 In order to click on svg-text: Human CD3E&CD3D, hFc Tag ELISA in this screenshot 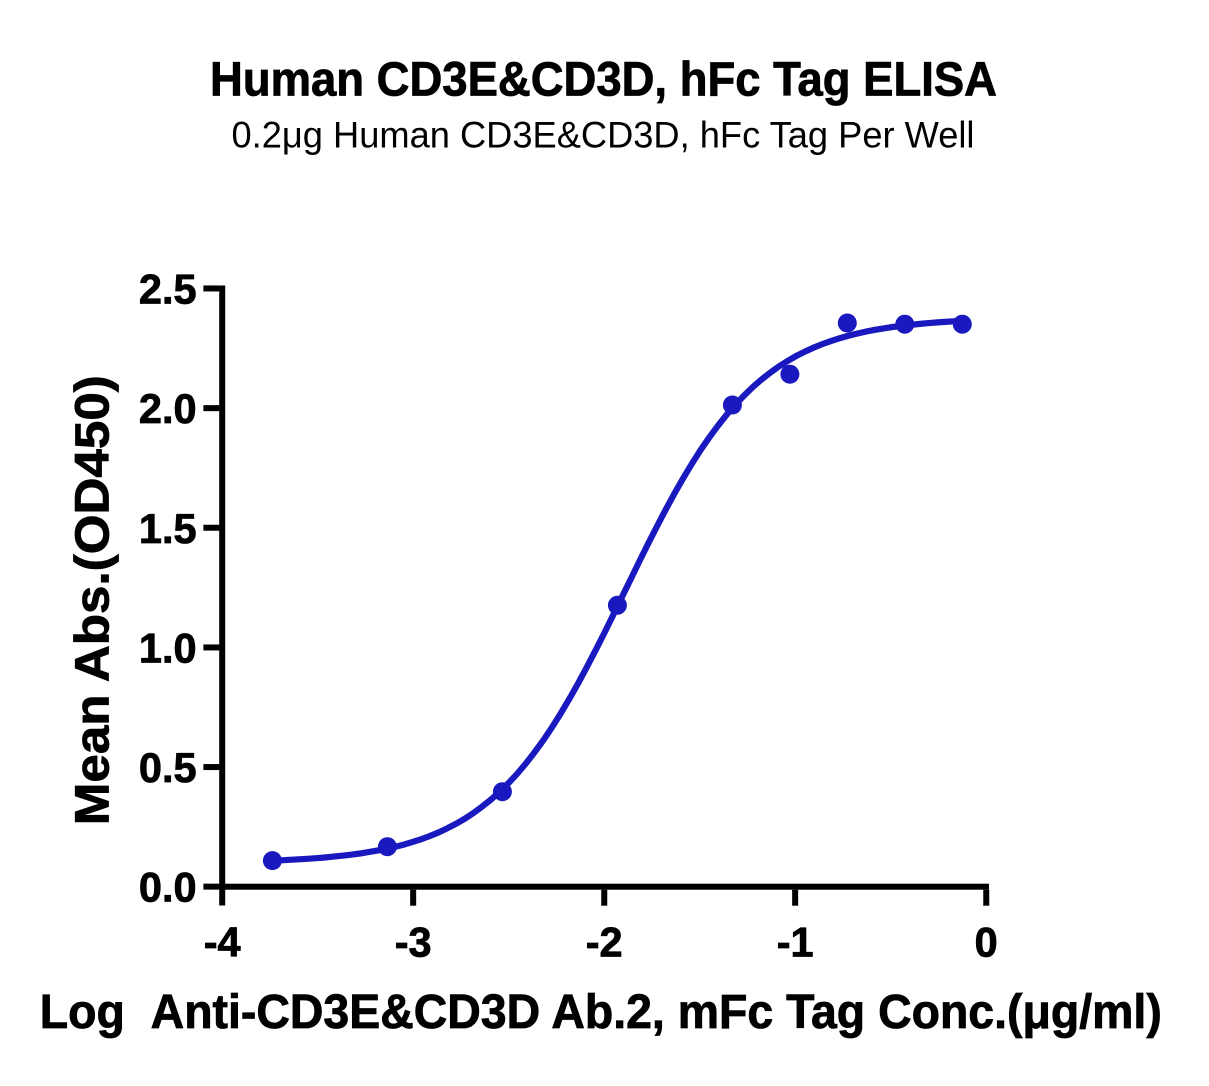, I will do `click(603, 80)`.